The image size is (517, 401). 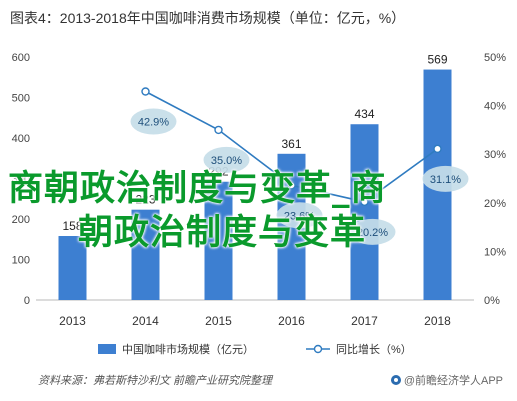 I want to click on y-right-tick-label: 50%, so click(x=495, y=58).